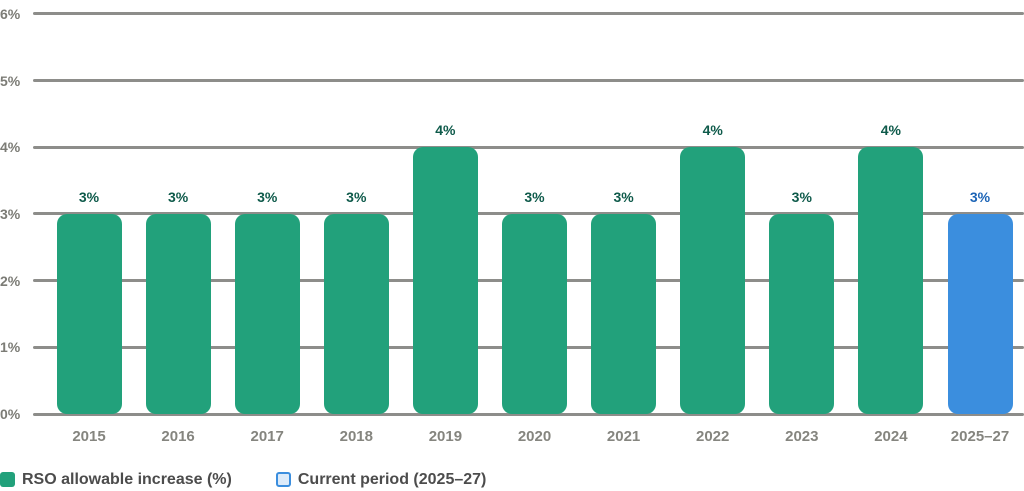 The height and width of the screenshot is (491, 1024). I want to click on legend-label: RSO allowable increase (%), so click(127, 479).